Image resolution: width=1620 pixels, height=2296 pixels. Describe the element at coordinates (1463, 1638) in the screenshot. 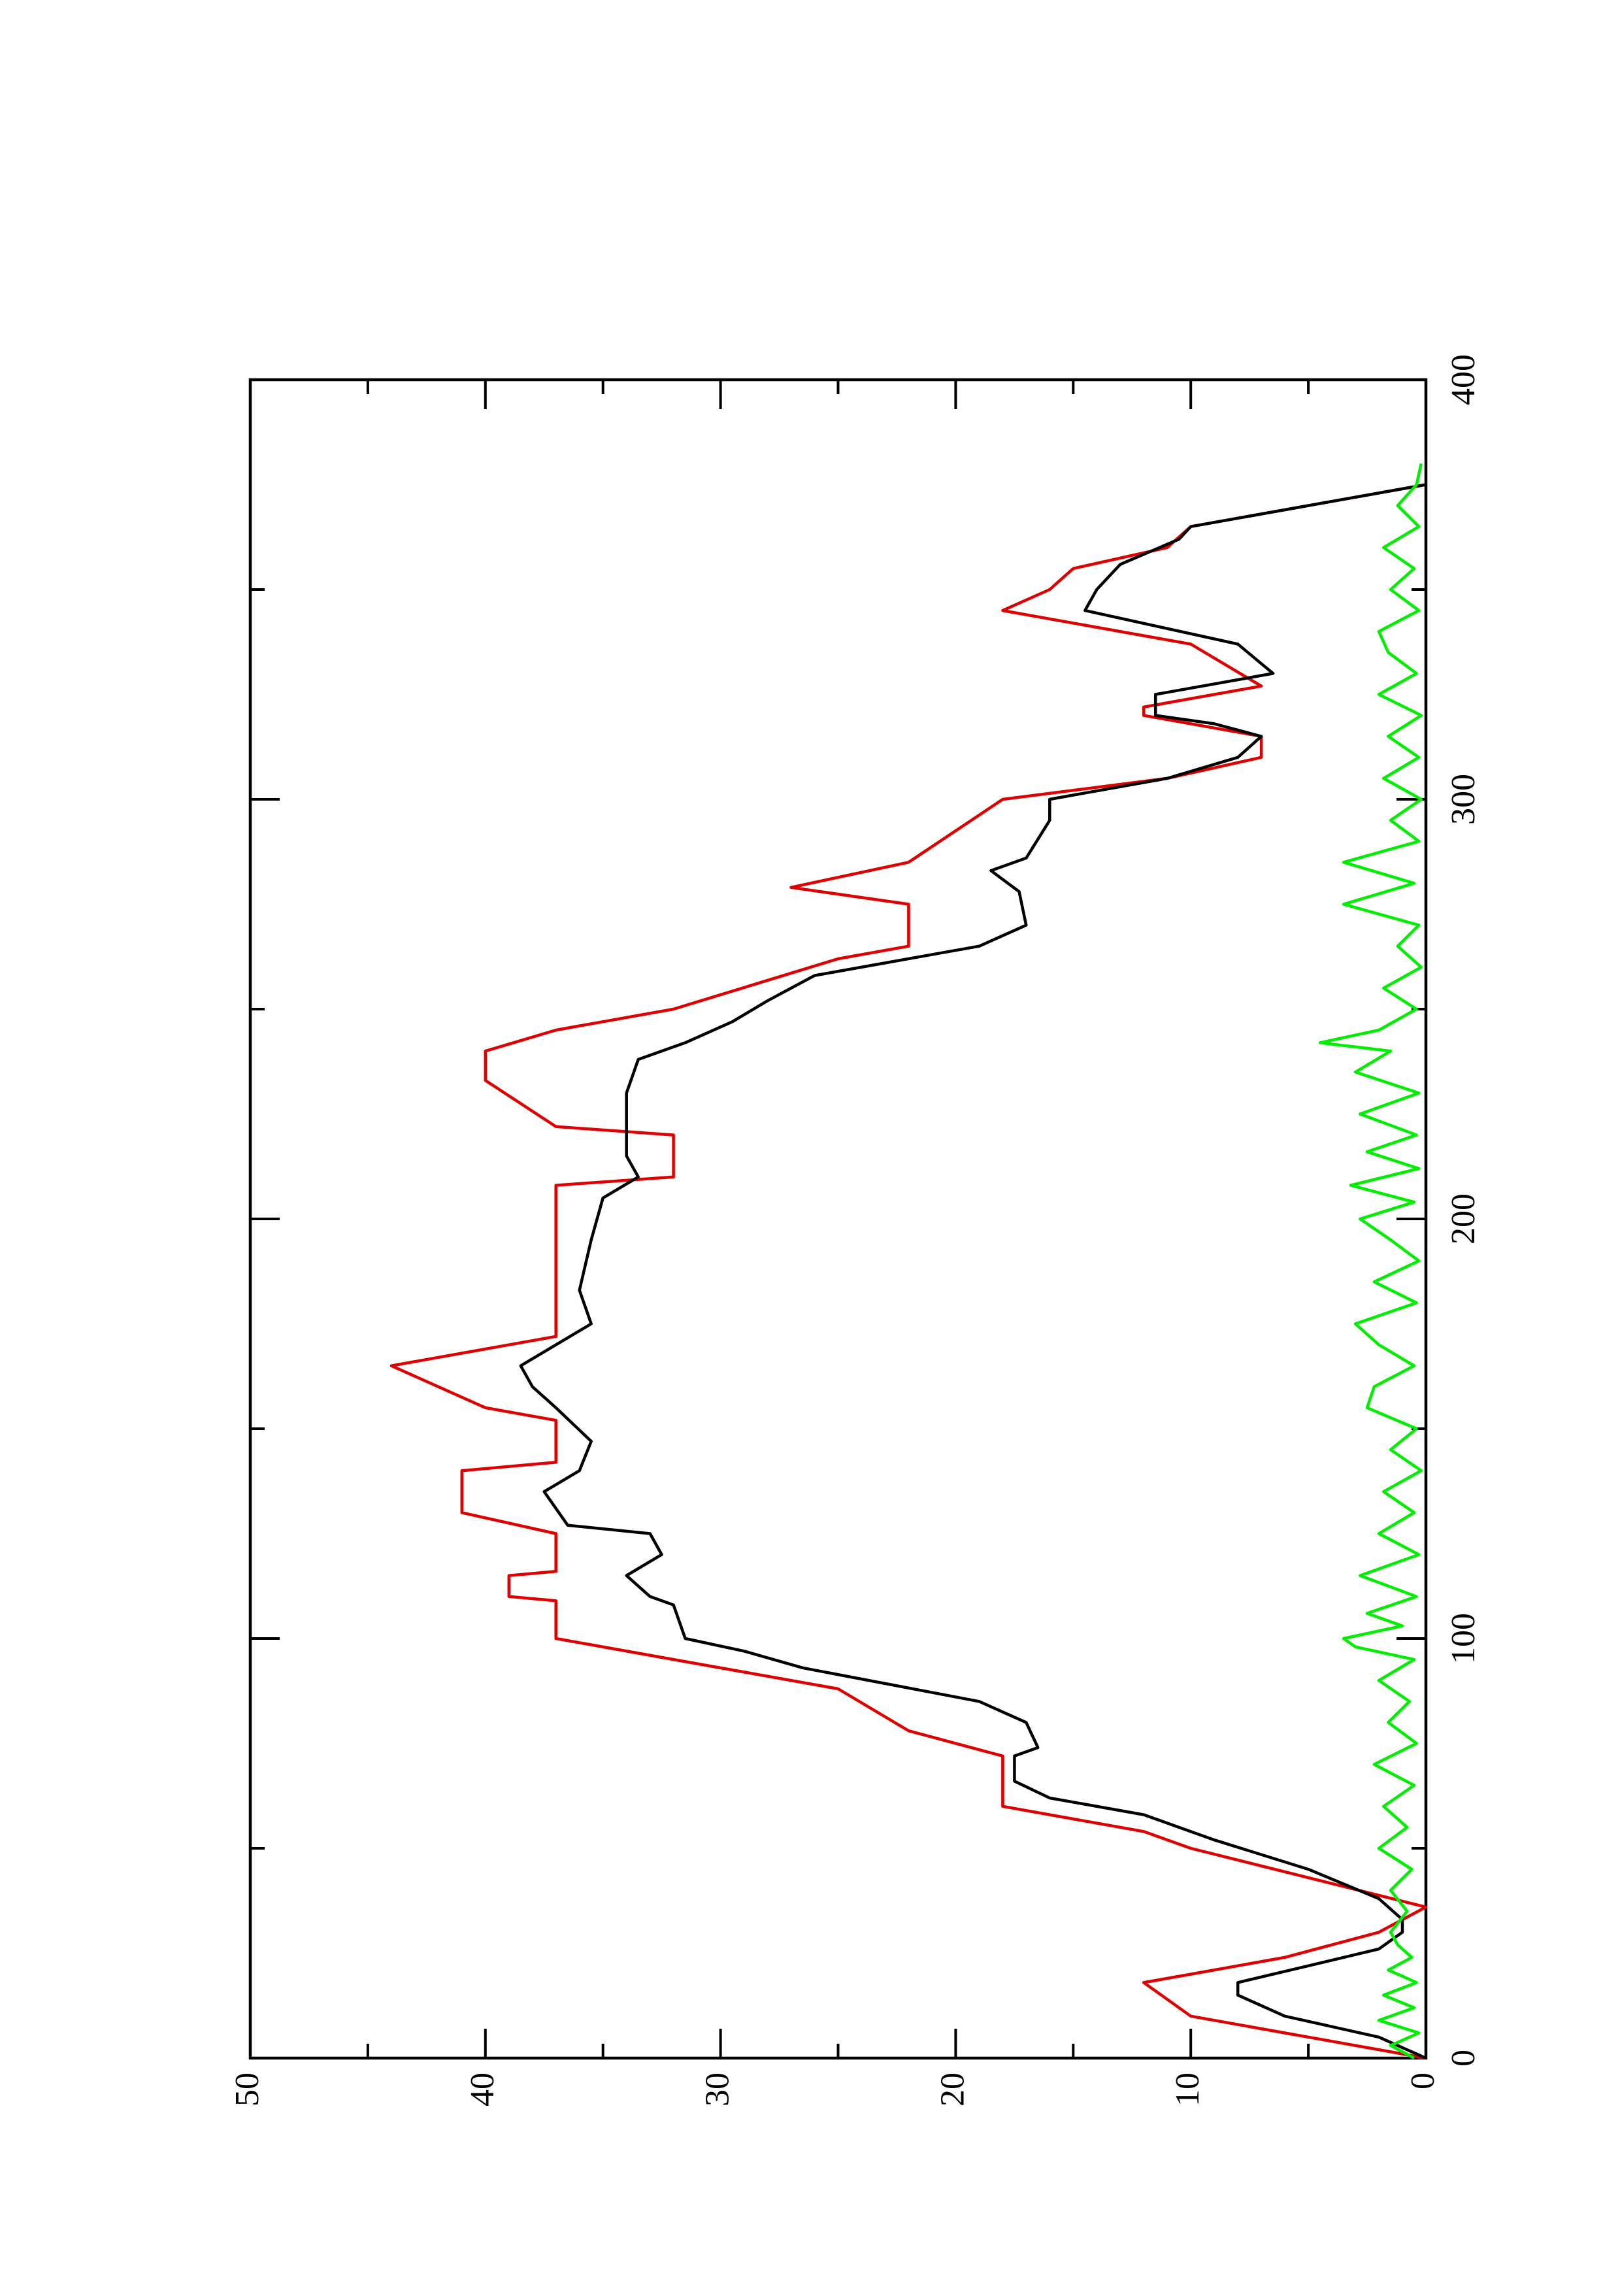

I see `x-tick-label: 100` at that location.